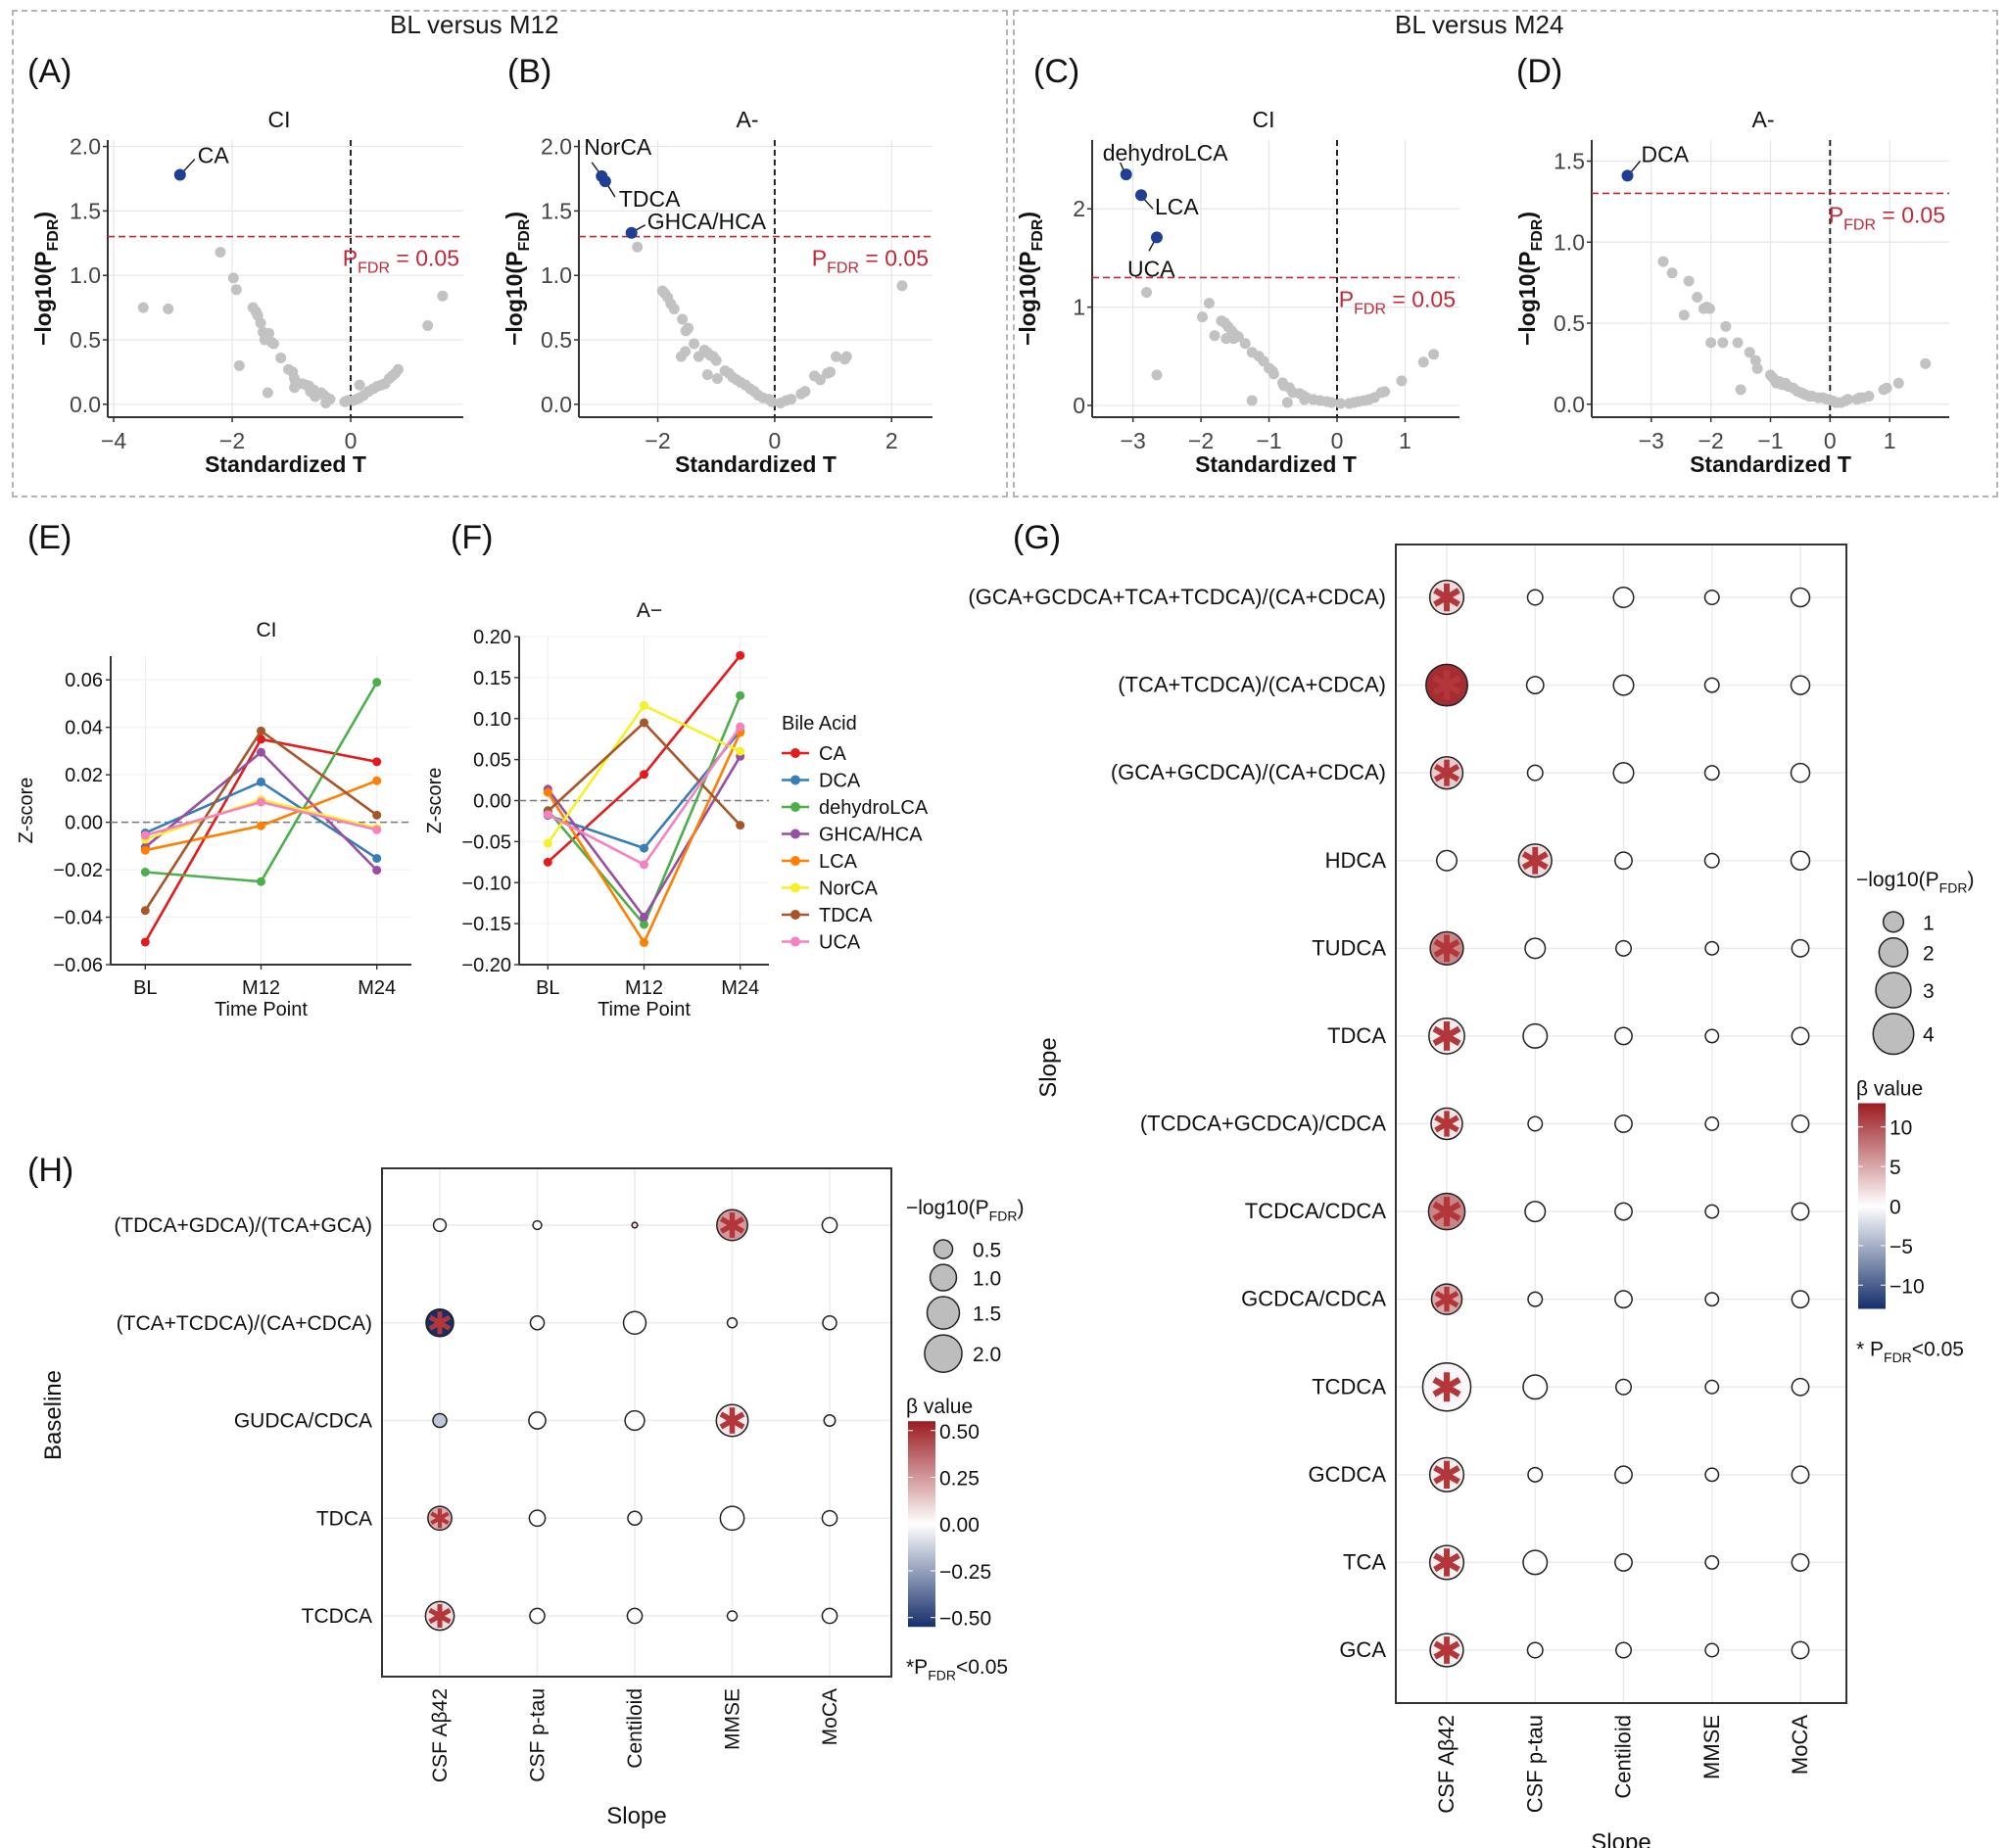  Describe the element at coordinates (1651, 440) in the screenshot. I see `x-tick-label: −3` at that location.